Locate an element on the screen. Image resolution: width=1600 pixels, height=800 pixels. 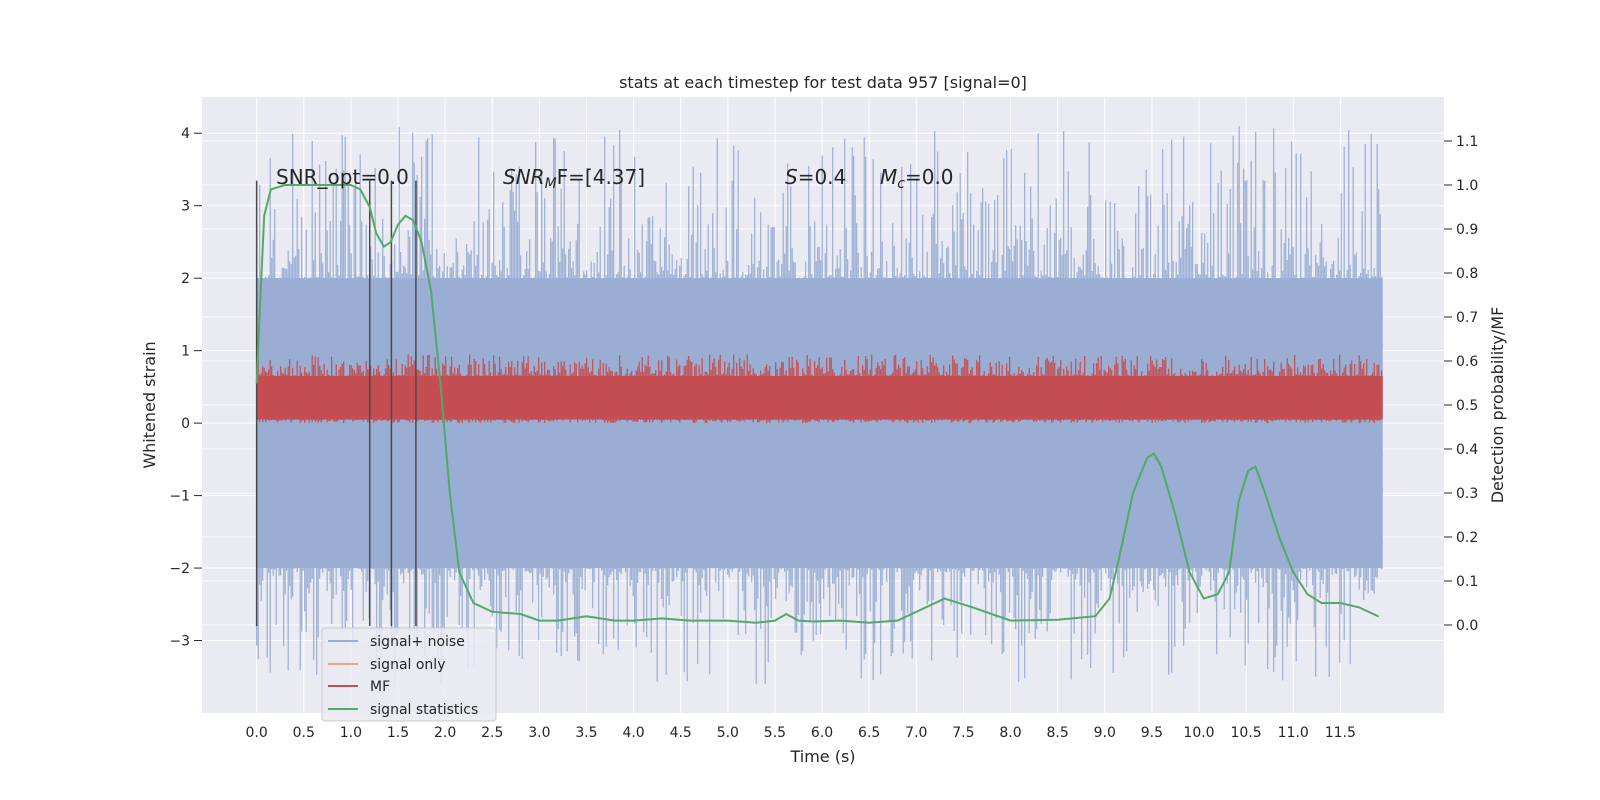
x-tick-label: 9.5 is located at coordinates (1152, 733).